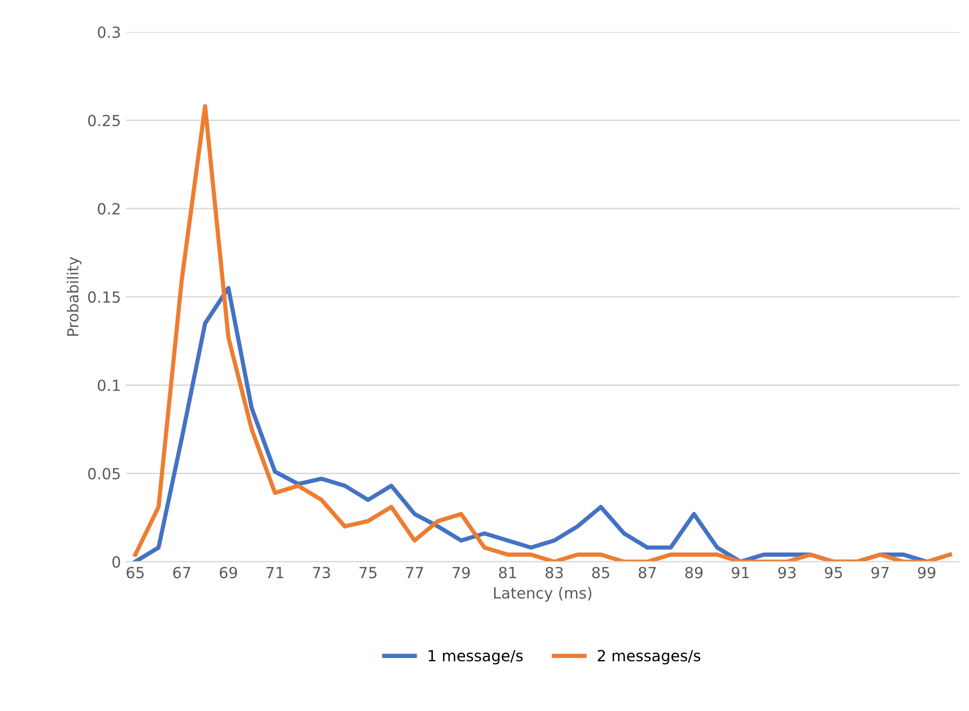 This screenshot has height=711, width=969. I want to click on x-tick-label: 69, so click(229, 572).